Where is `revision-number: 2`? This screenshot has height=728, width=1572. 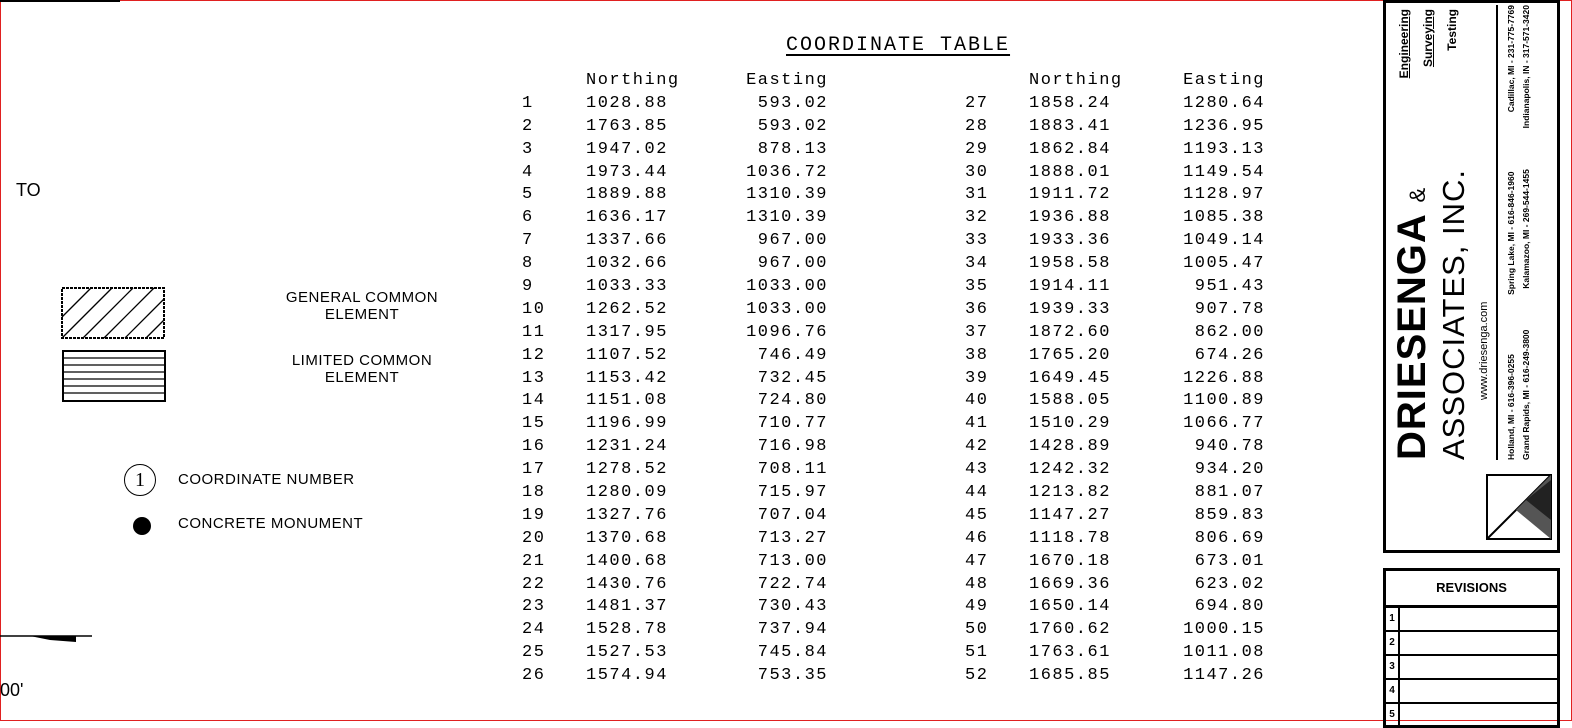 revision-number: 2 is located at coordinates (1393, 643).